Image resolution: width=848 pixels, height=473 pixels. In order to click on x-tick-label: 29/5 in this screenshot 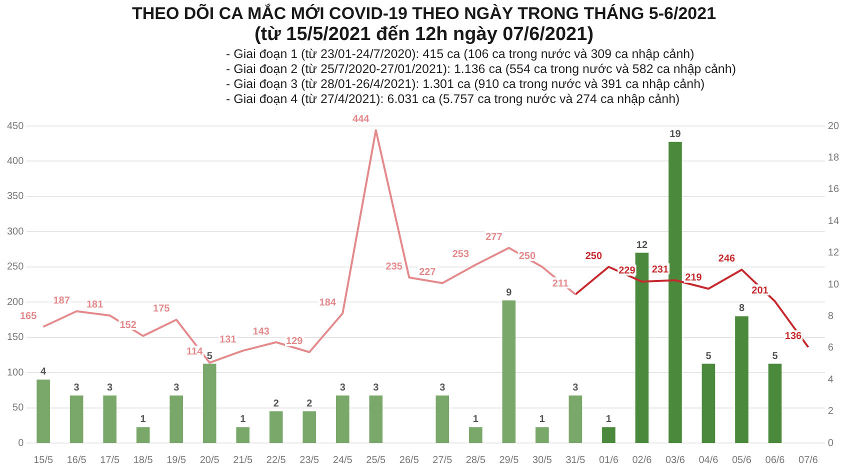, I will do `click(509, 460)`.